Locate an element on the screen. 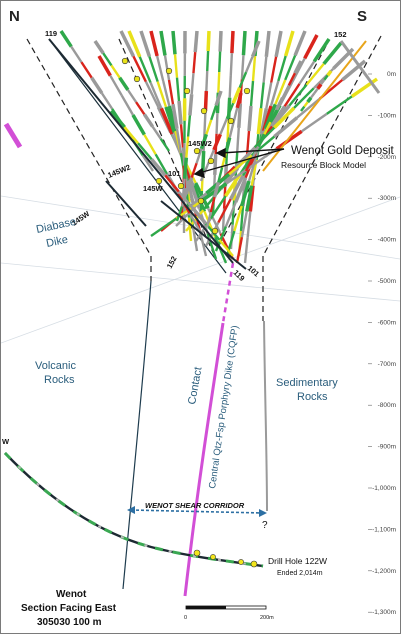  hole-label-119-b: 119 is located at coordinates (239, 275).